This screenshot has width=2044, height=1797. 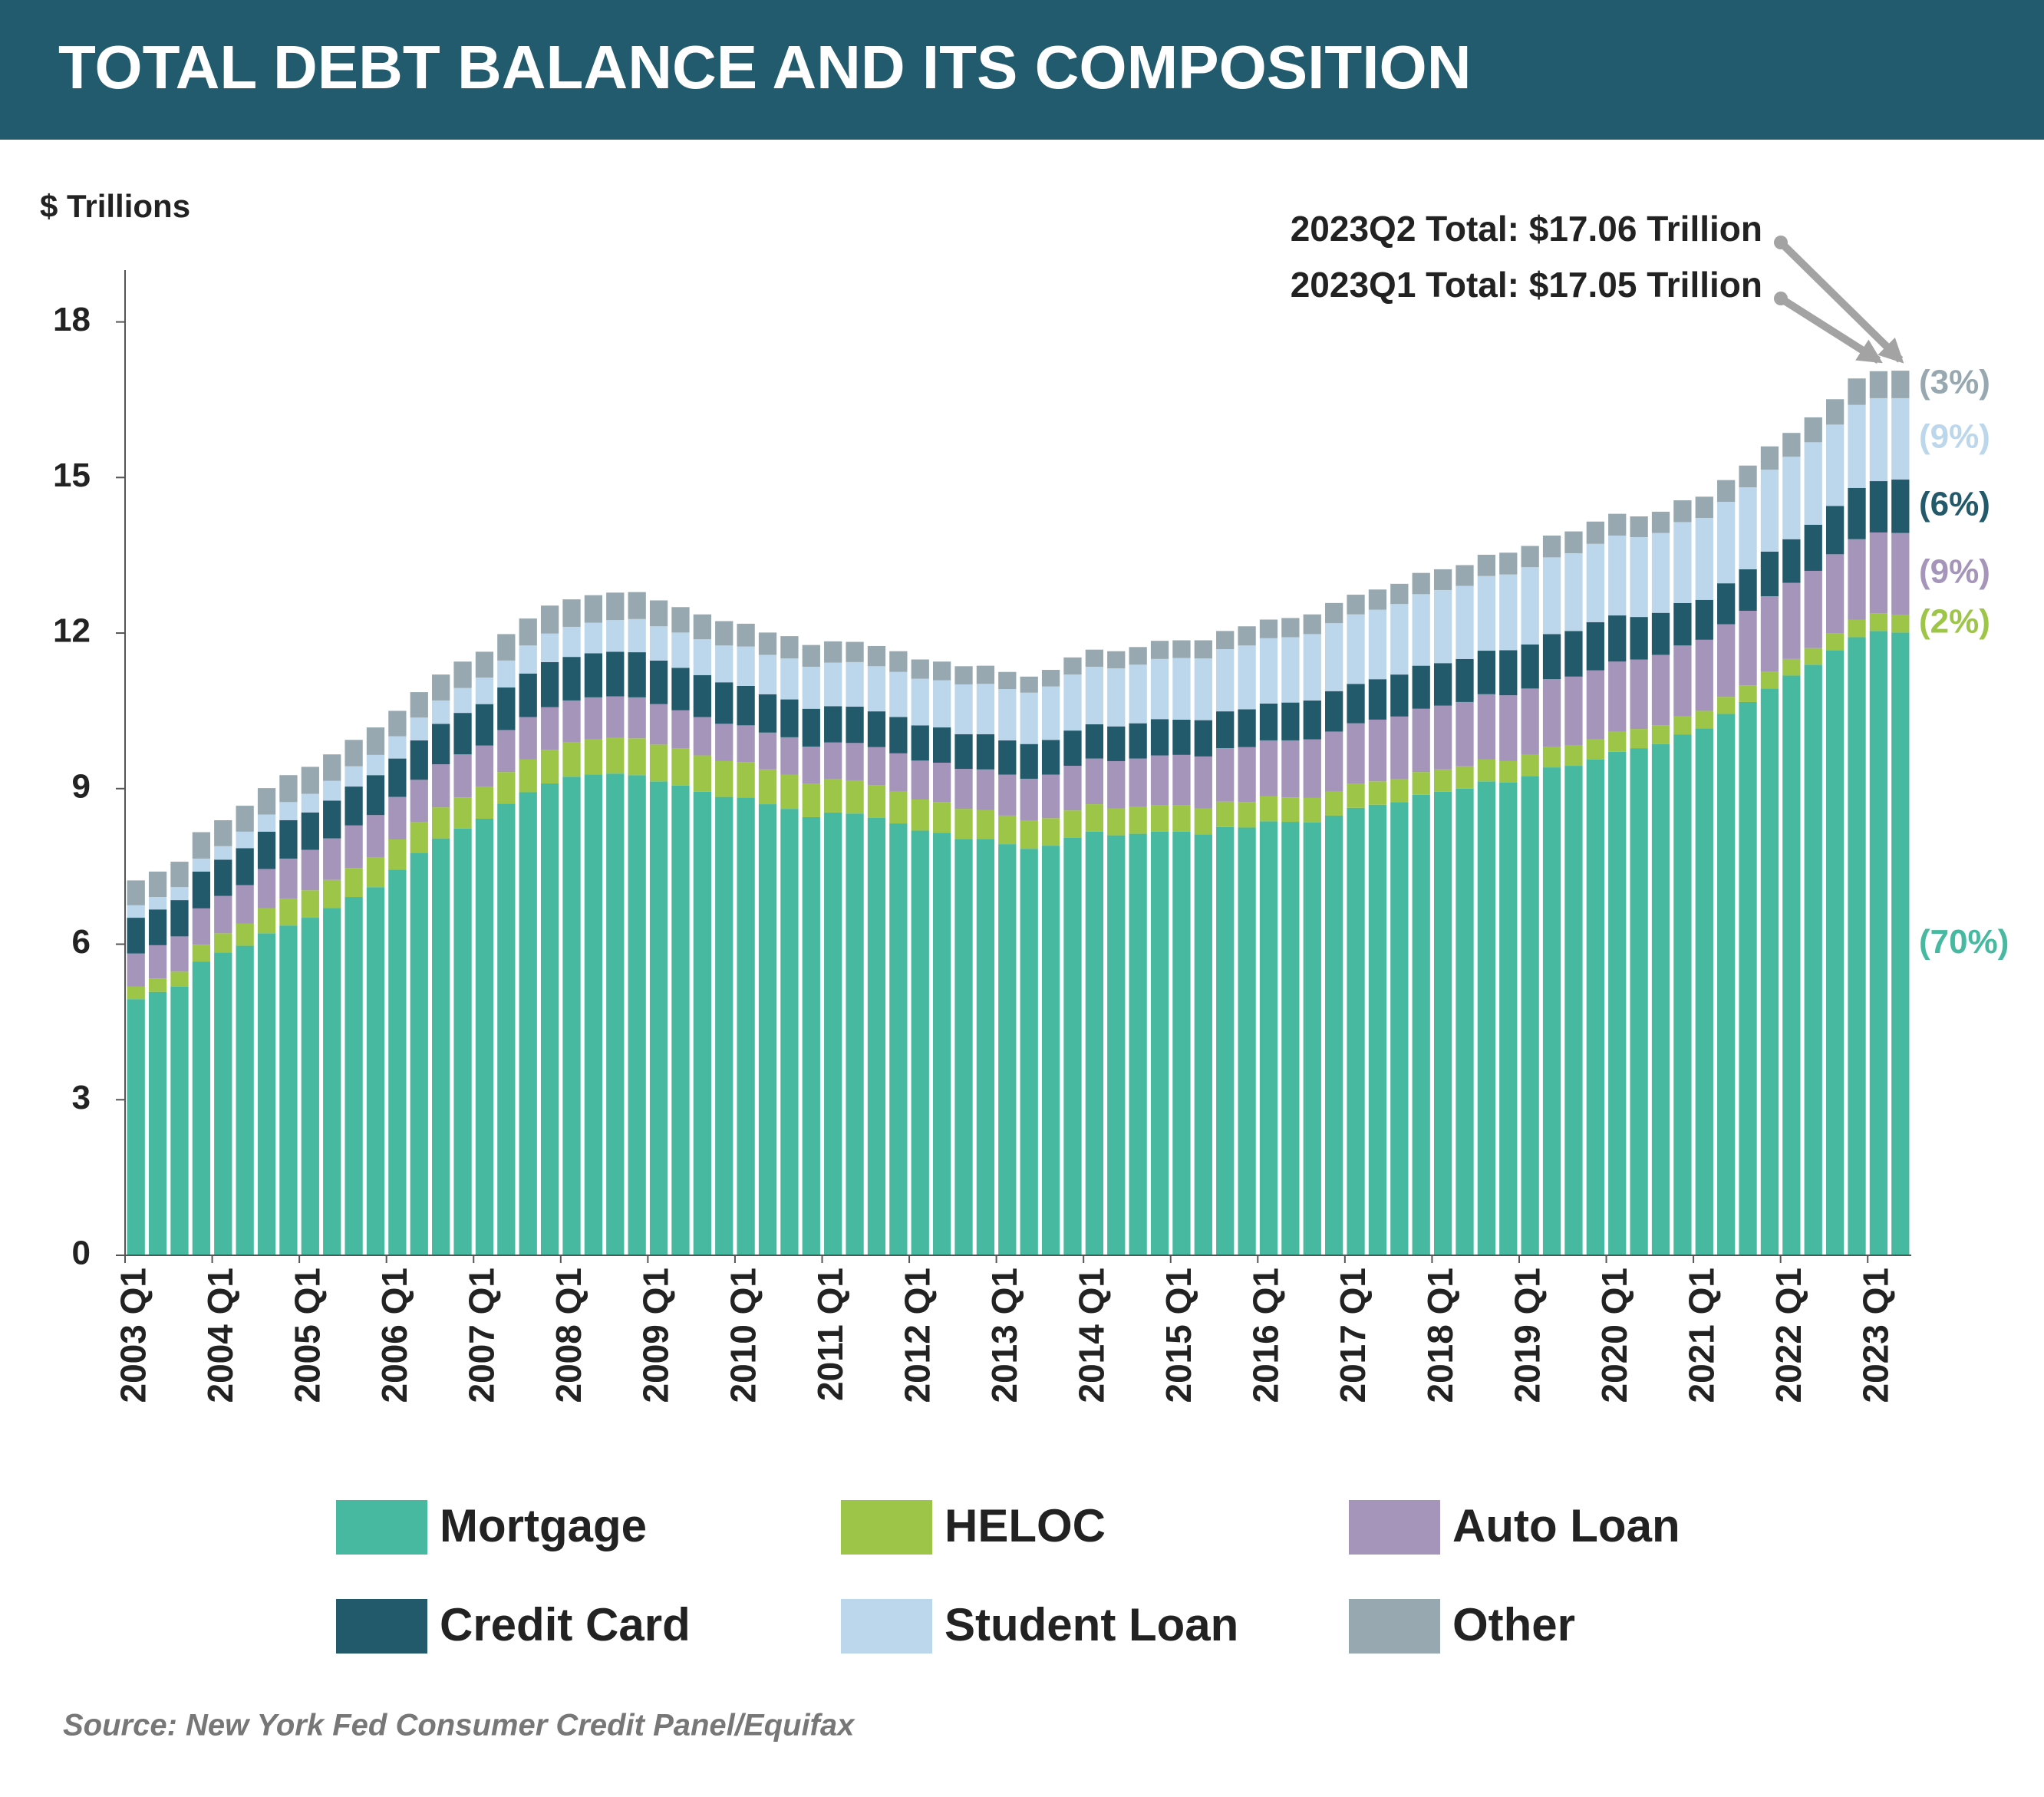 I want to click on x-tick-label: 2003 Q1, so click(x=133, y=1335).